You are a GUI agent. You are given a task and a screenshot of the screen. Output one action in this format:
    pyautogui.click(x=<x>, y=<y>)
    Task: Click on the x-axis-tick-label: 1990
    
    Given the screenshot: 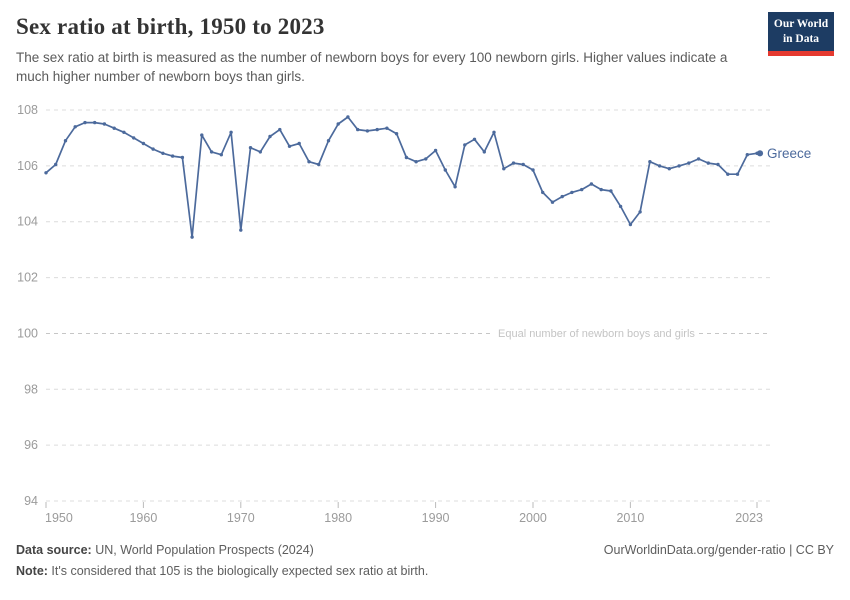 What is the action you would take?
    pyautogui.click(x=436, y=518)
    